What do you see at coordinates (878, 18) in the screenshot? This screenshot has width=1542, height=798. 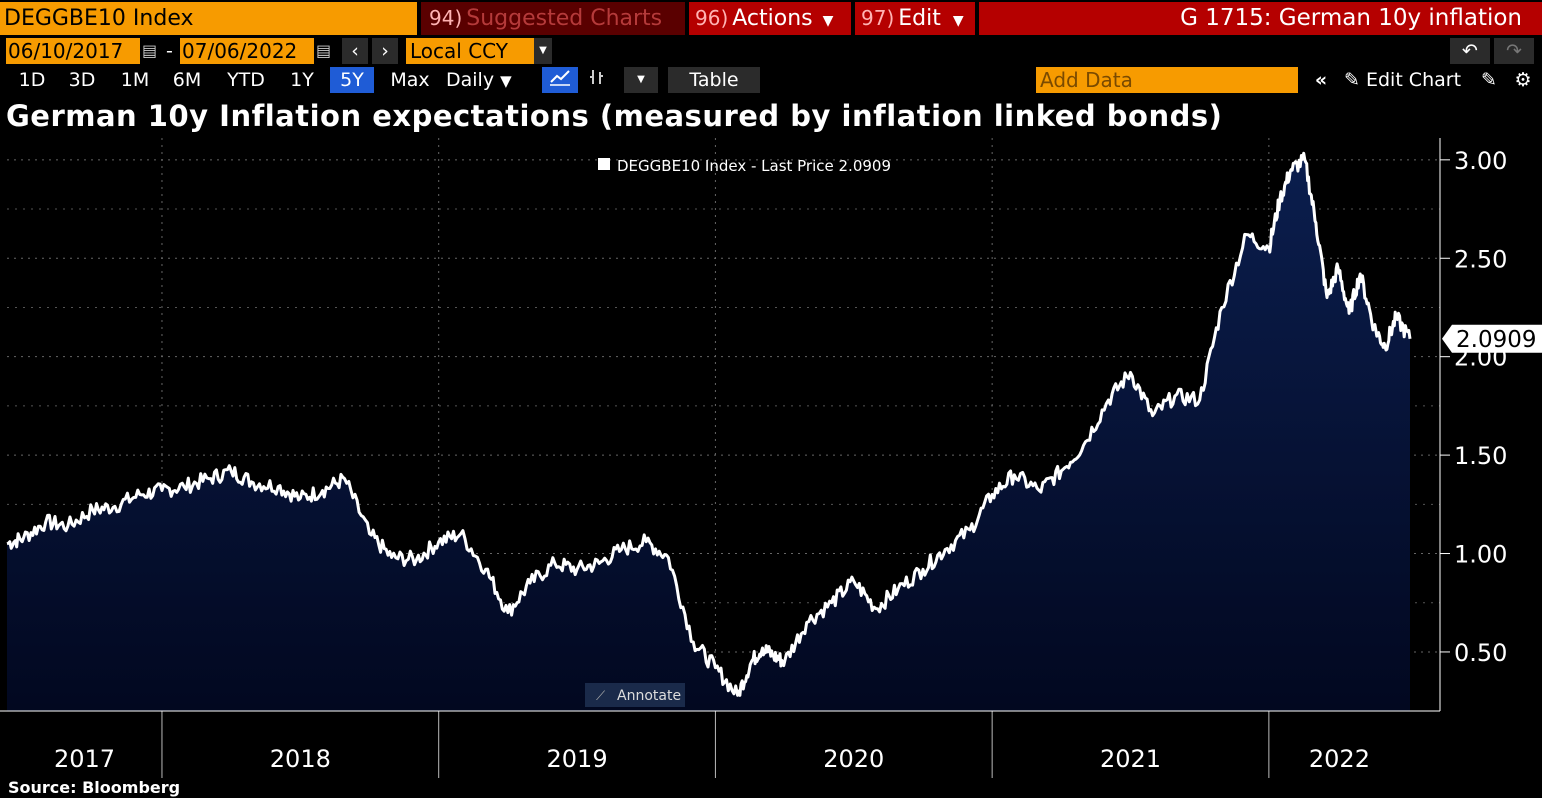 I see `edit-num: 97)` at bounding box center [878, 18].